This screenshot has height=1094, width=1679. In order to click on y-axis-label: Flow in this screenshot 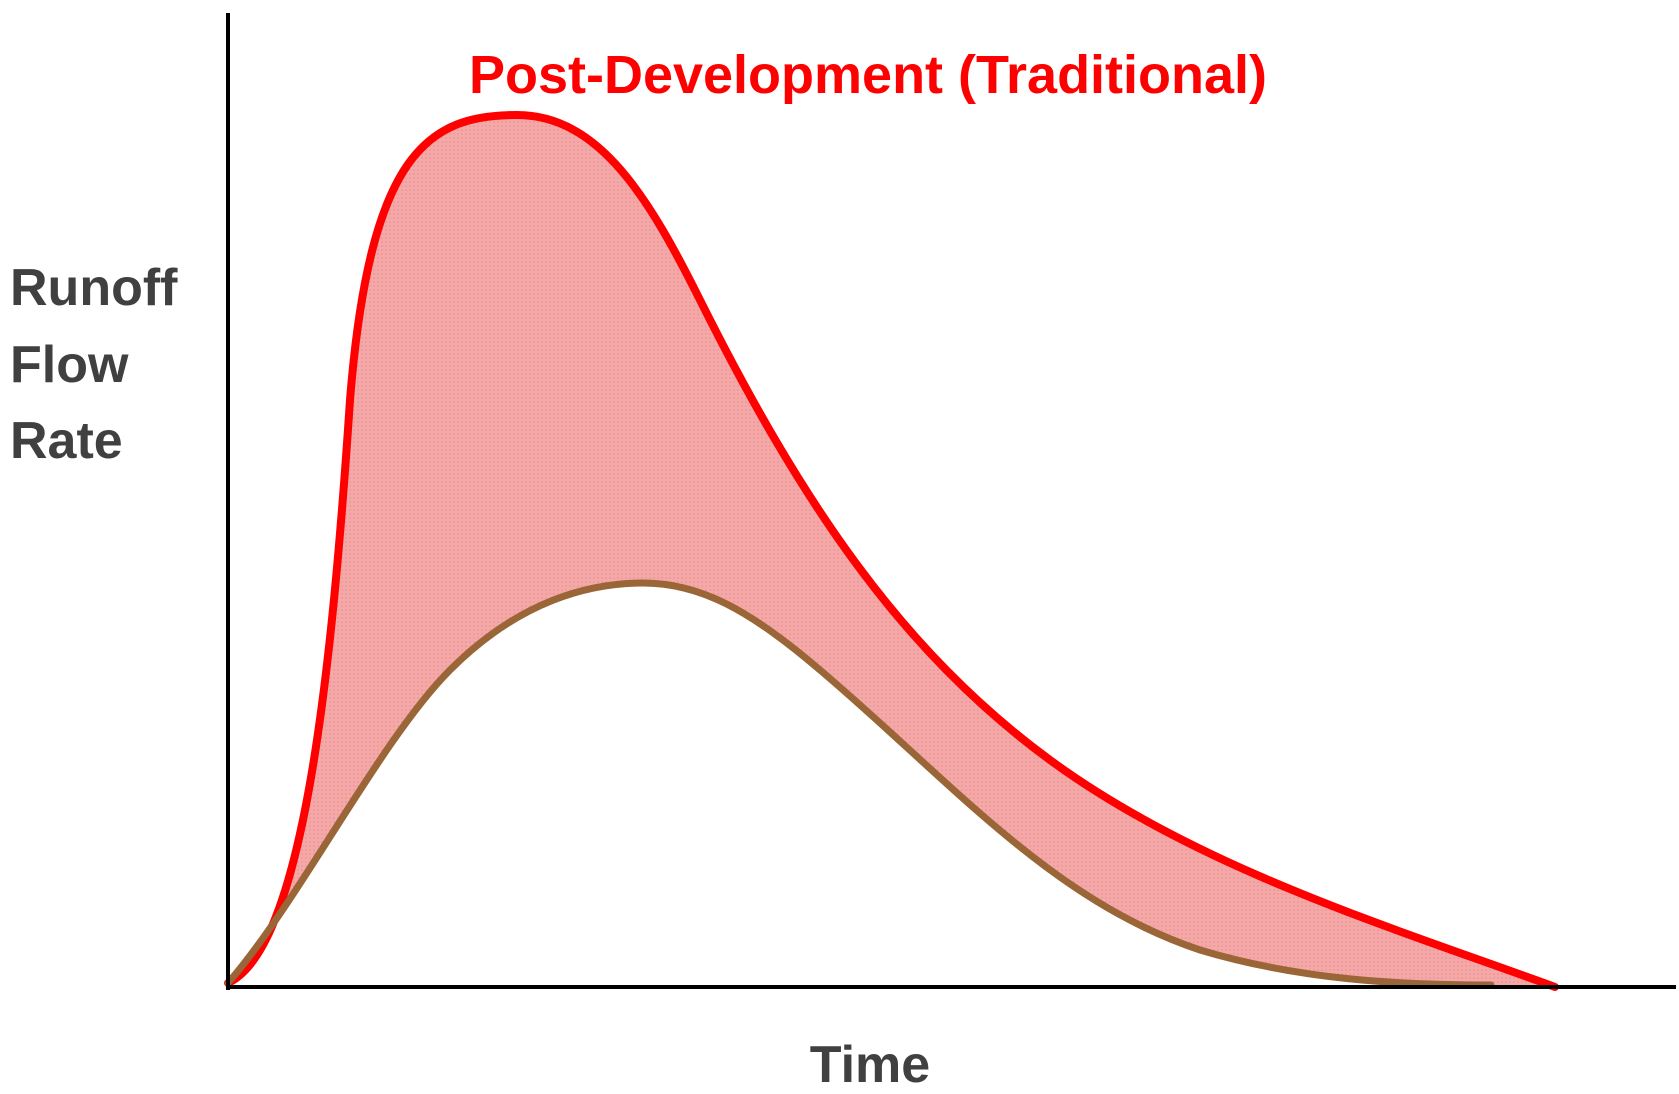, I will do `click(69, 365)`.